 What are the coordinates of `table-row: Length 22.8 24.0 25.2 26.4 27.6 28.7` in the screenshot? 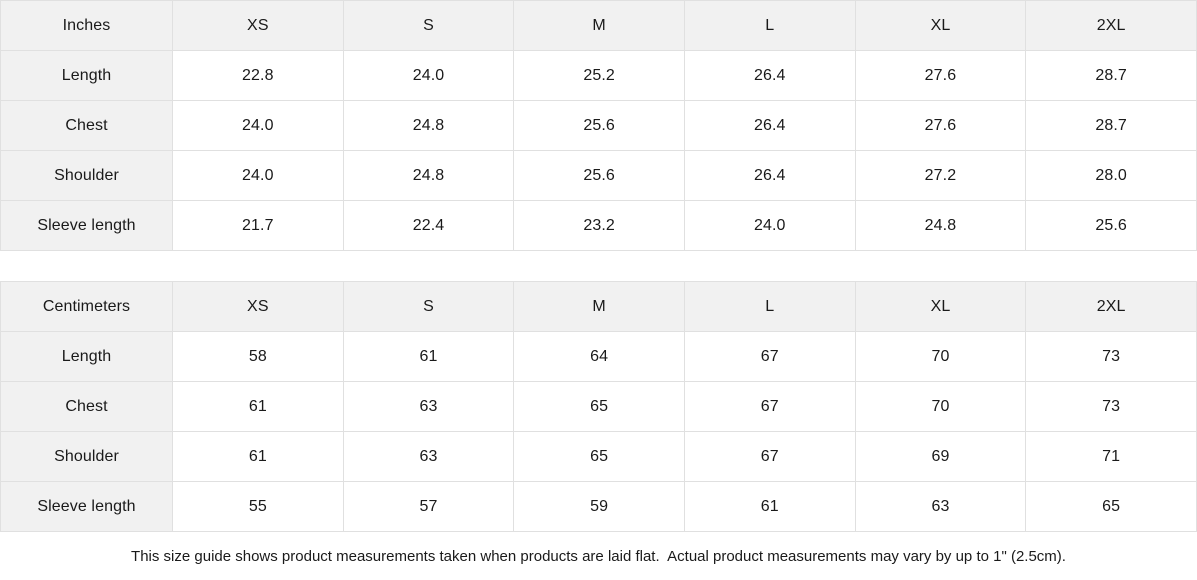 It's located at (598, 75).